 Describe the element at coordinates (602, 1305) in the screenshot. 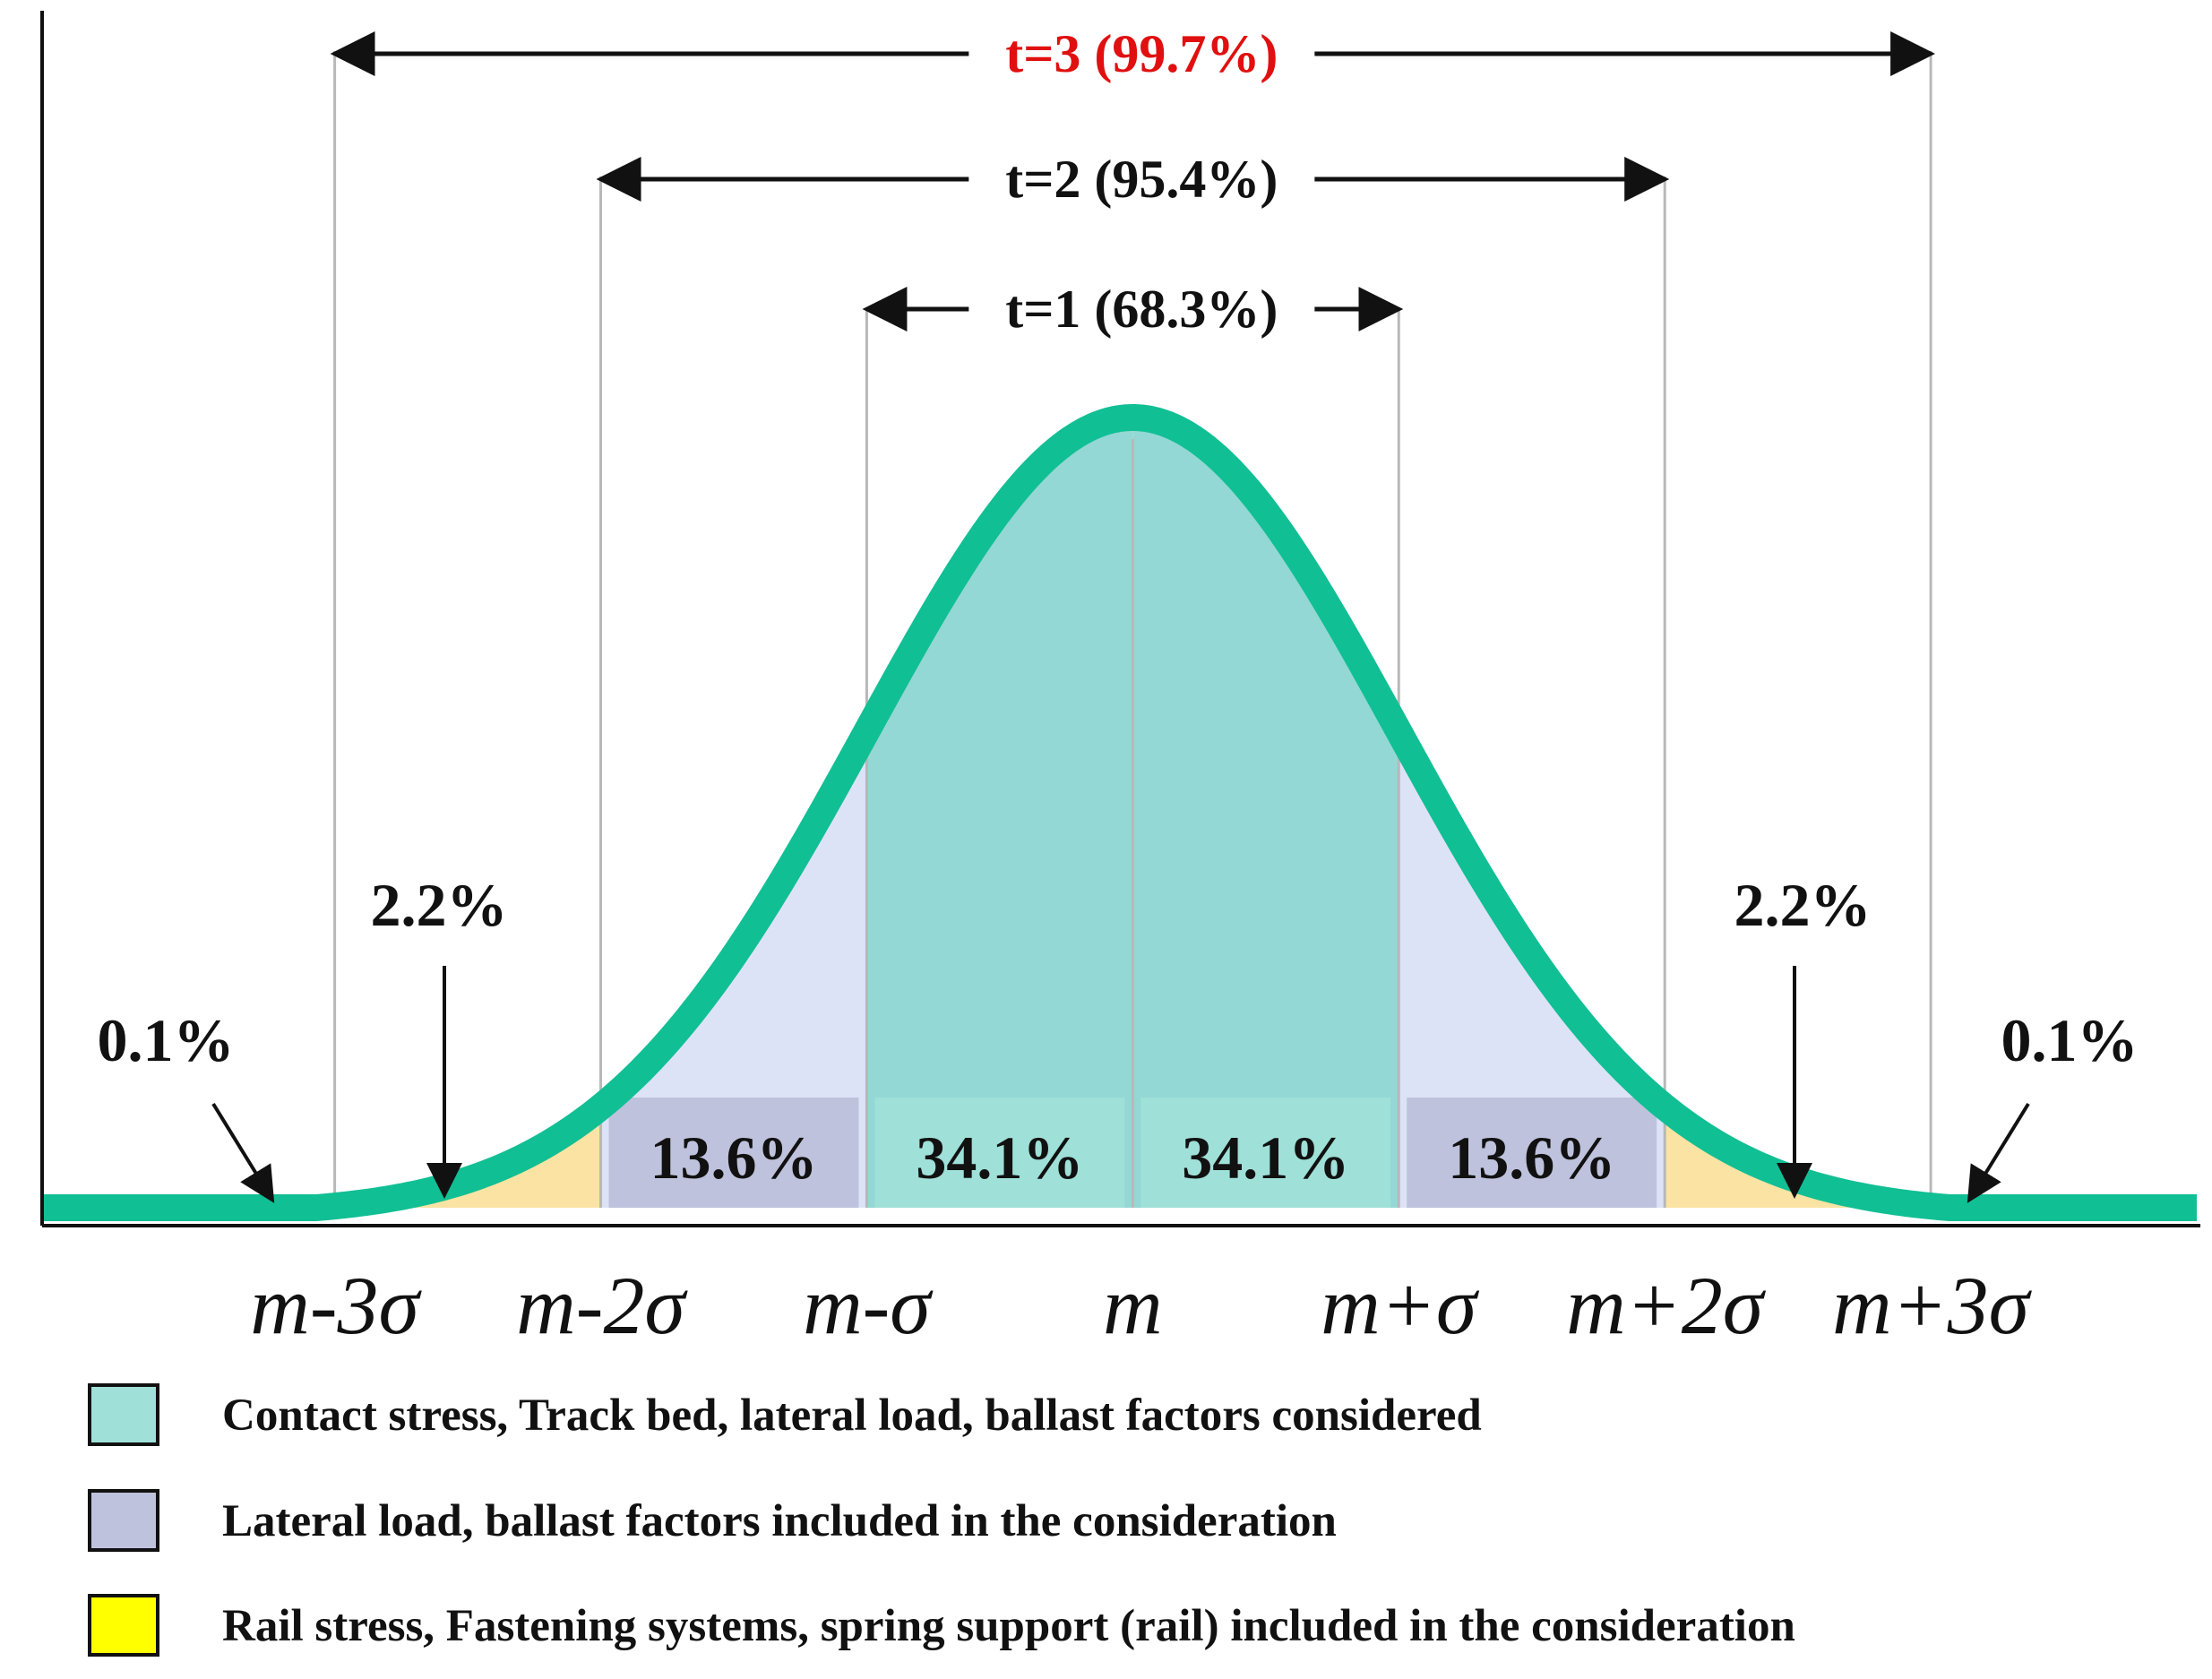

I see `tick-label-1: m-2σ` at that location.